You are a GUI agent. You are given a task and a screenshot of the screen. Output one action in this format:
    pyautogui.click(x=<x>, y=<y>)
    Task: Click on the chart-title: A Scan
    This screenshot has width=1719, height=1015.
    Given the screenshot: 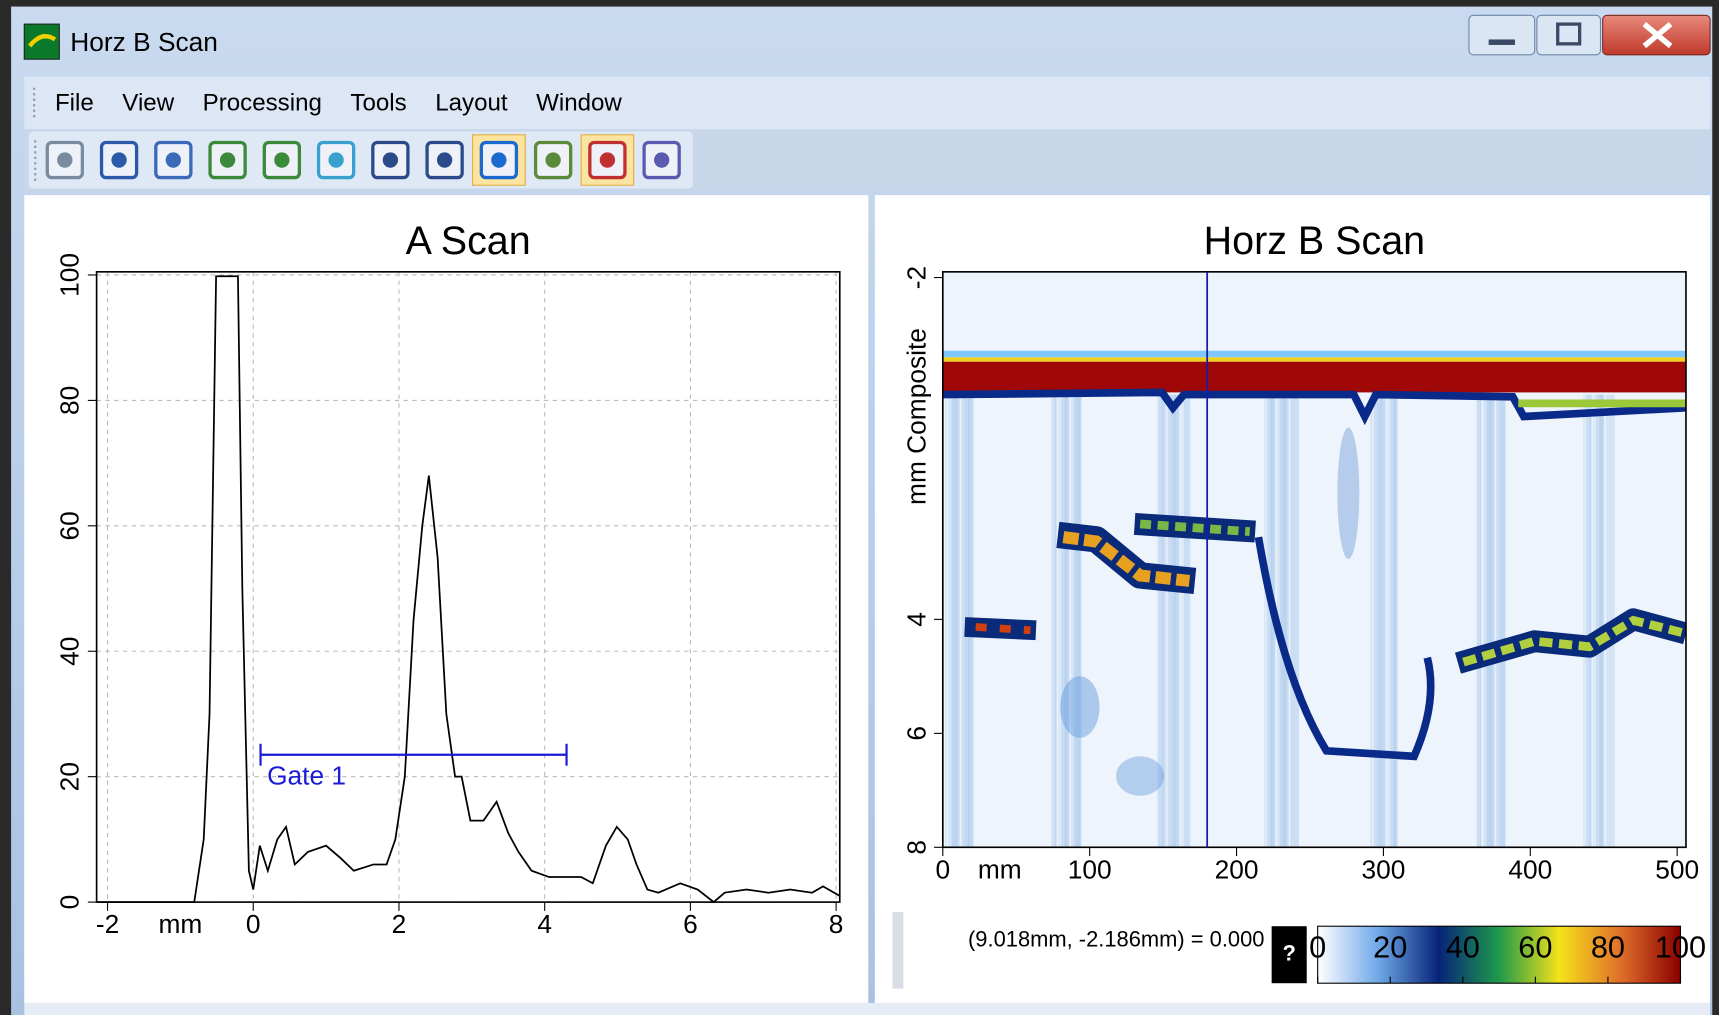 What is the action you would take?
    pyautogui.click(x=468, y=241)
    